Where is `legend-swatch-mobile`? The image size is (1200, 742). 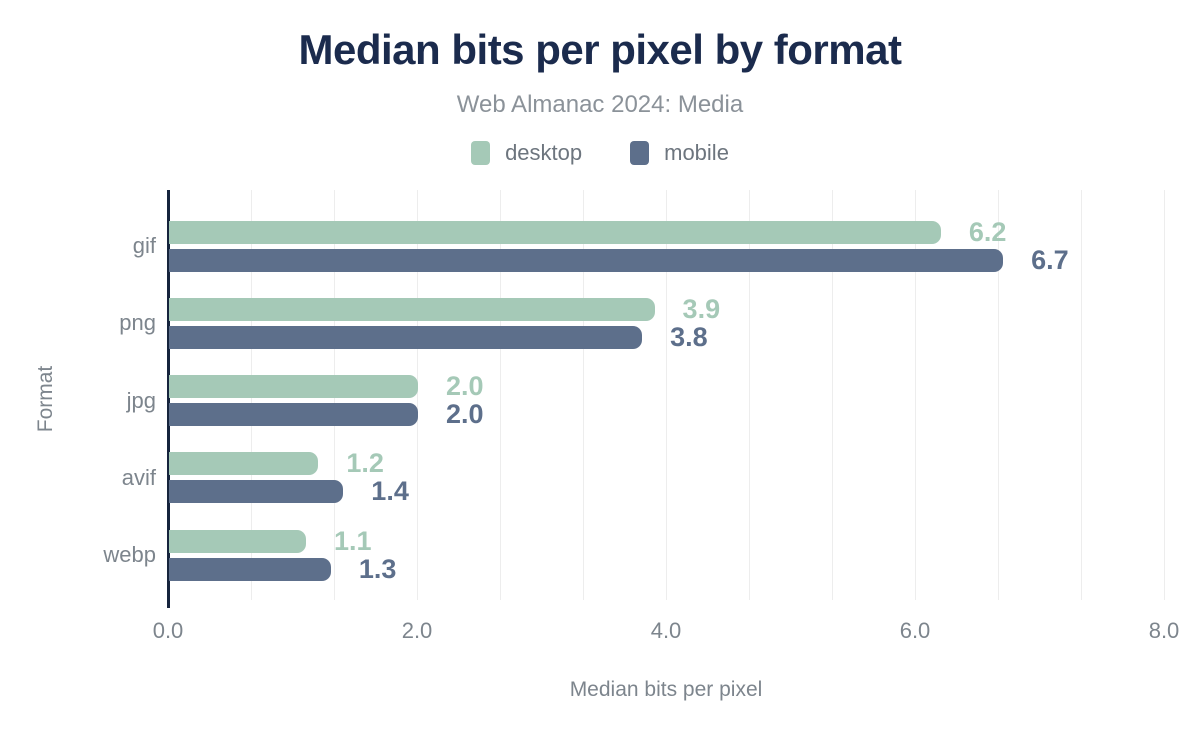 legend-swatch-mobile is located at coordinates (640, 153).